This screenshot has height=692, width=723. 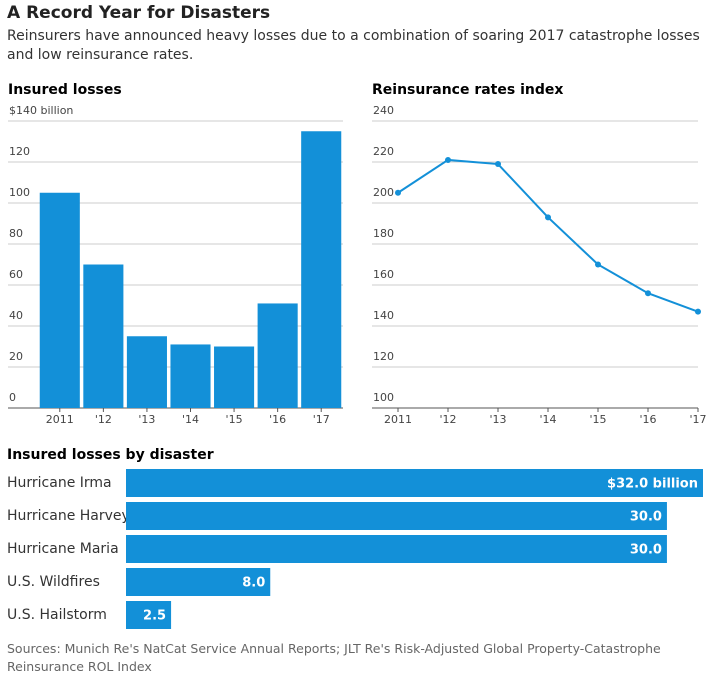 What do you see at coordinates (12, 397) in the screenshot?
I see `y-tick-label: 0` at bounding box center [12, 397].